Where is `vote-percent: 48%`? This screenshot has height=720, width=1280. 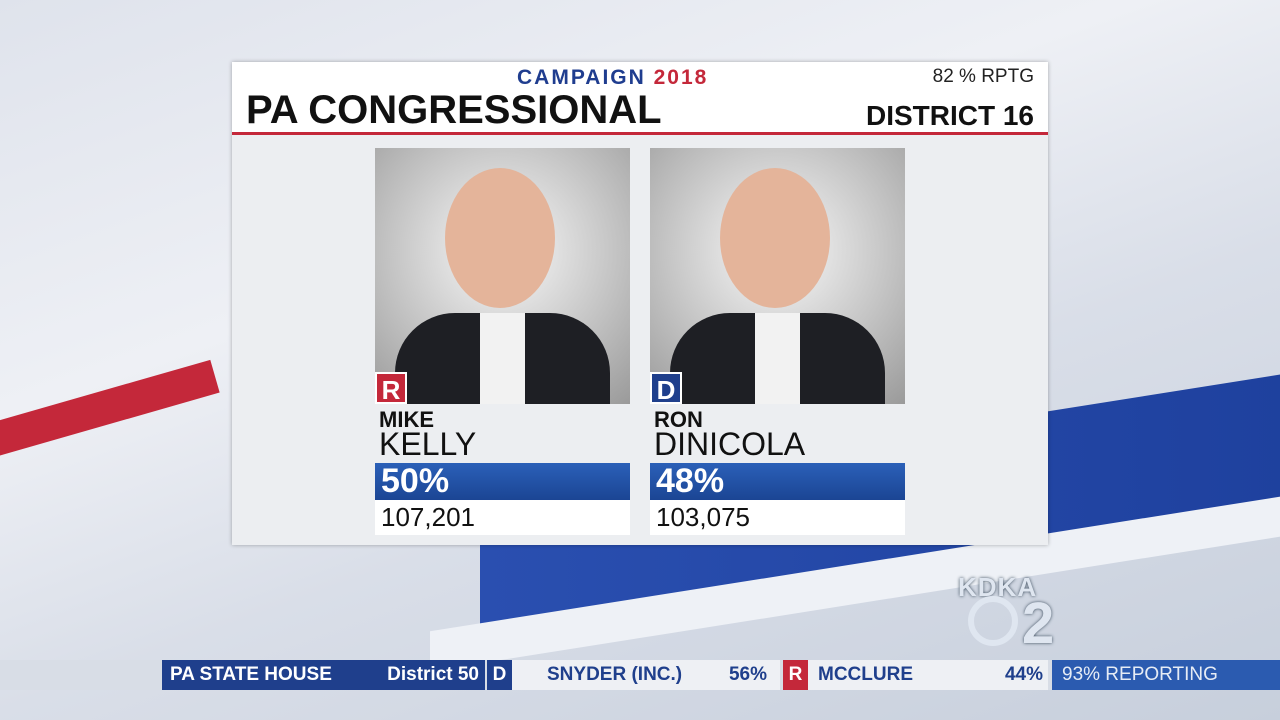
vote-percent: 48% is located at coordinates (777, 481).